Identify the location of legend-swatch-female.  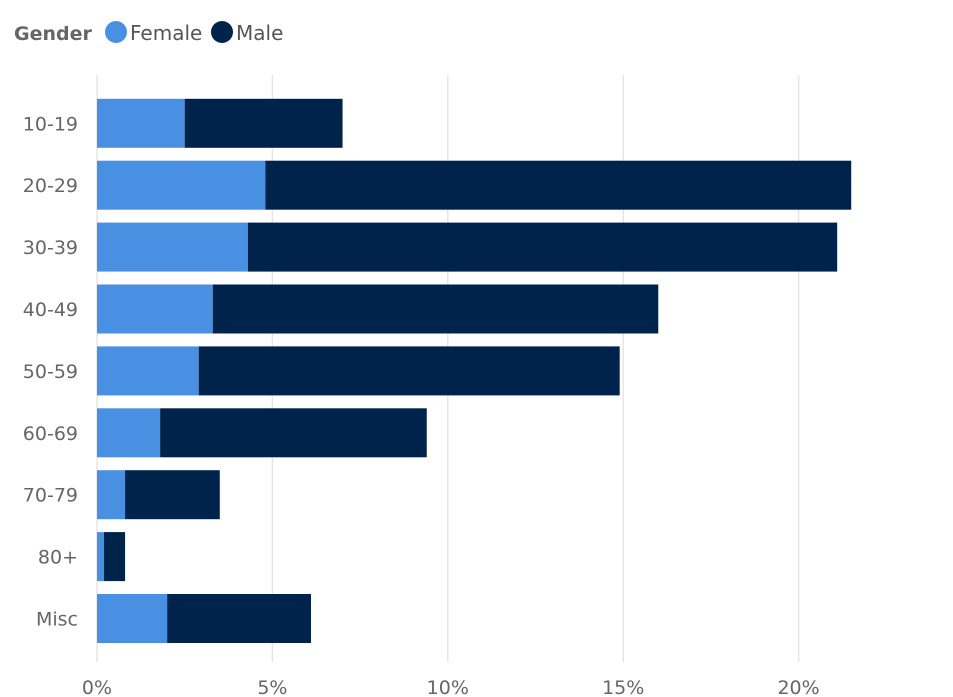
(116, 32).